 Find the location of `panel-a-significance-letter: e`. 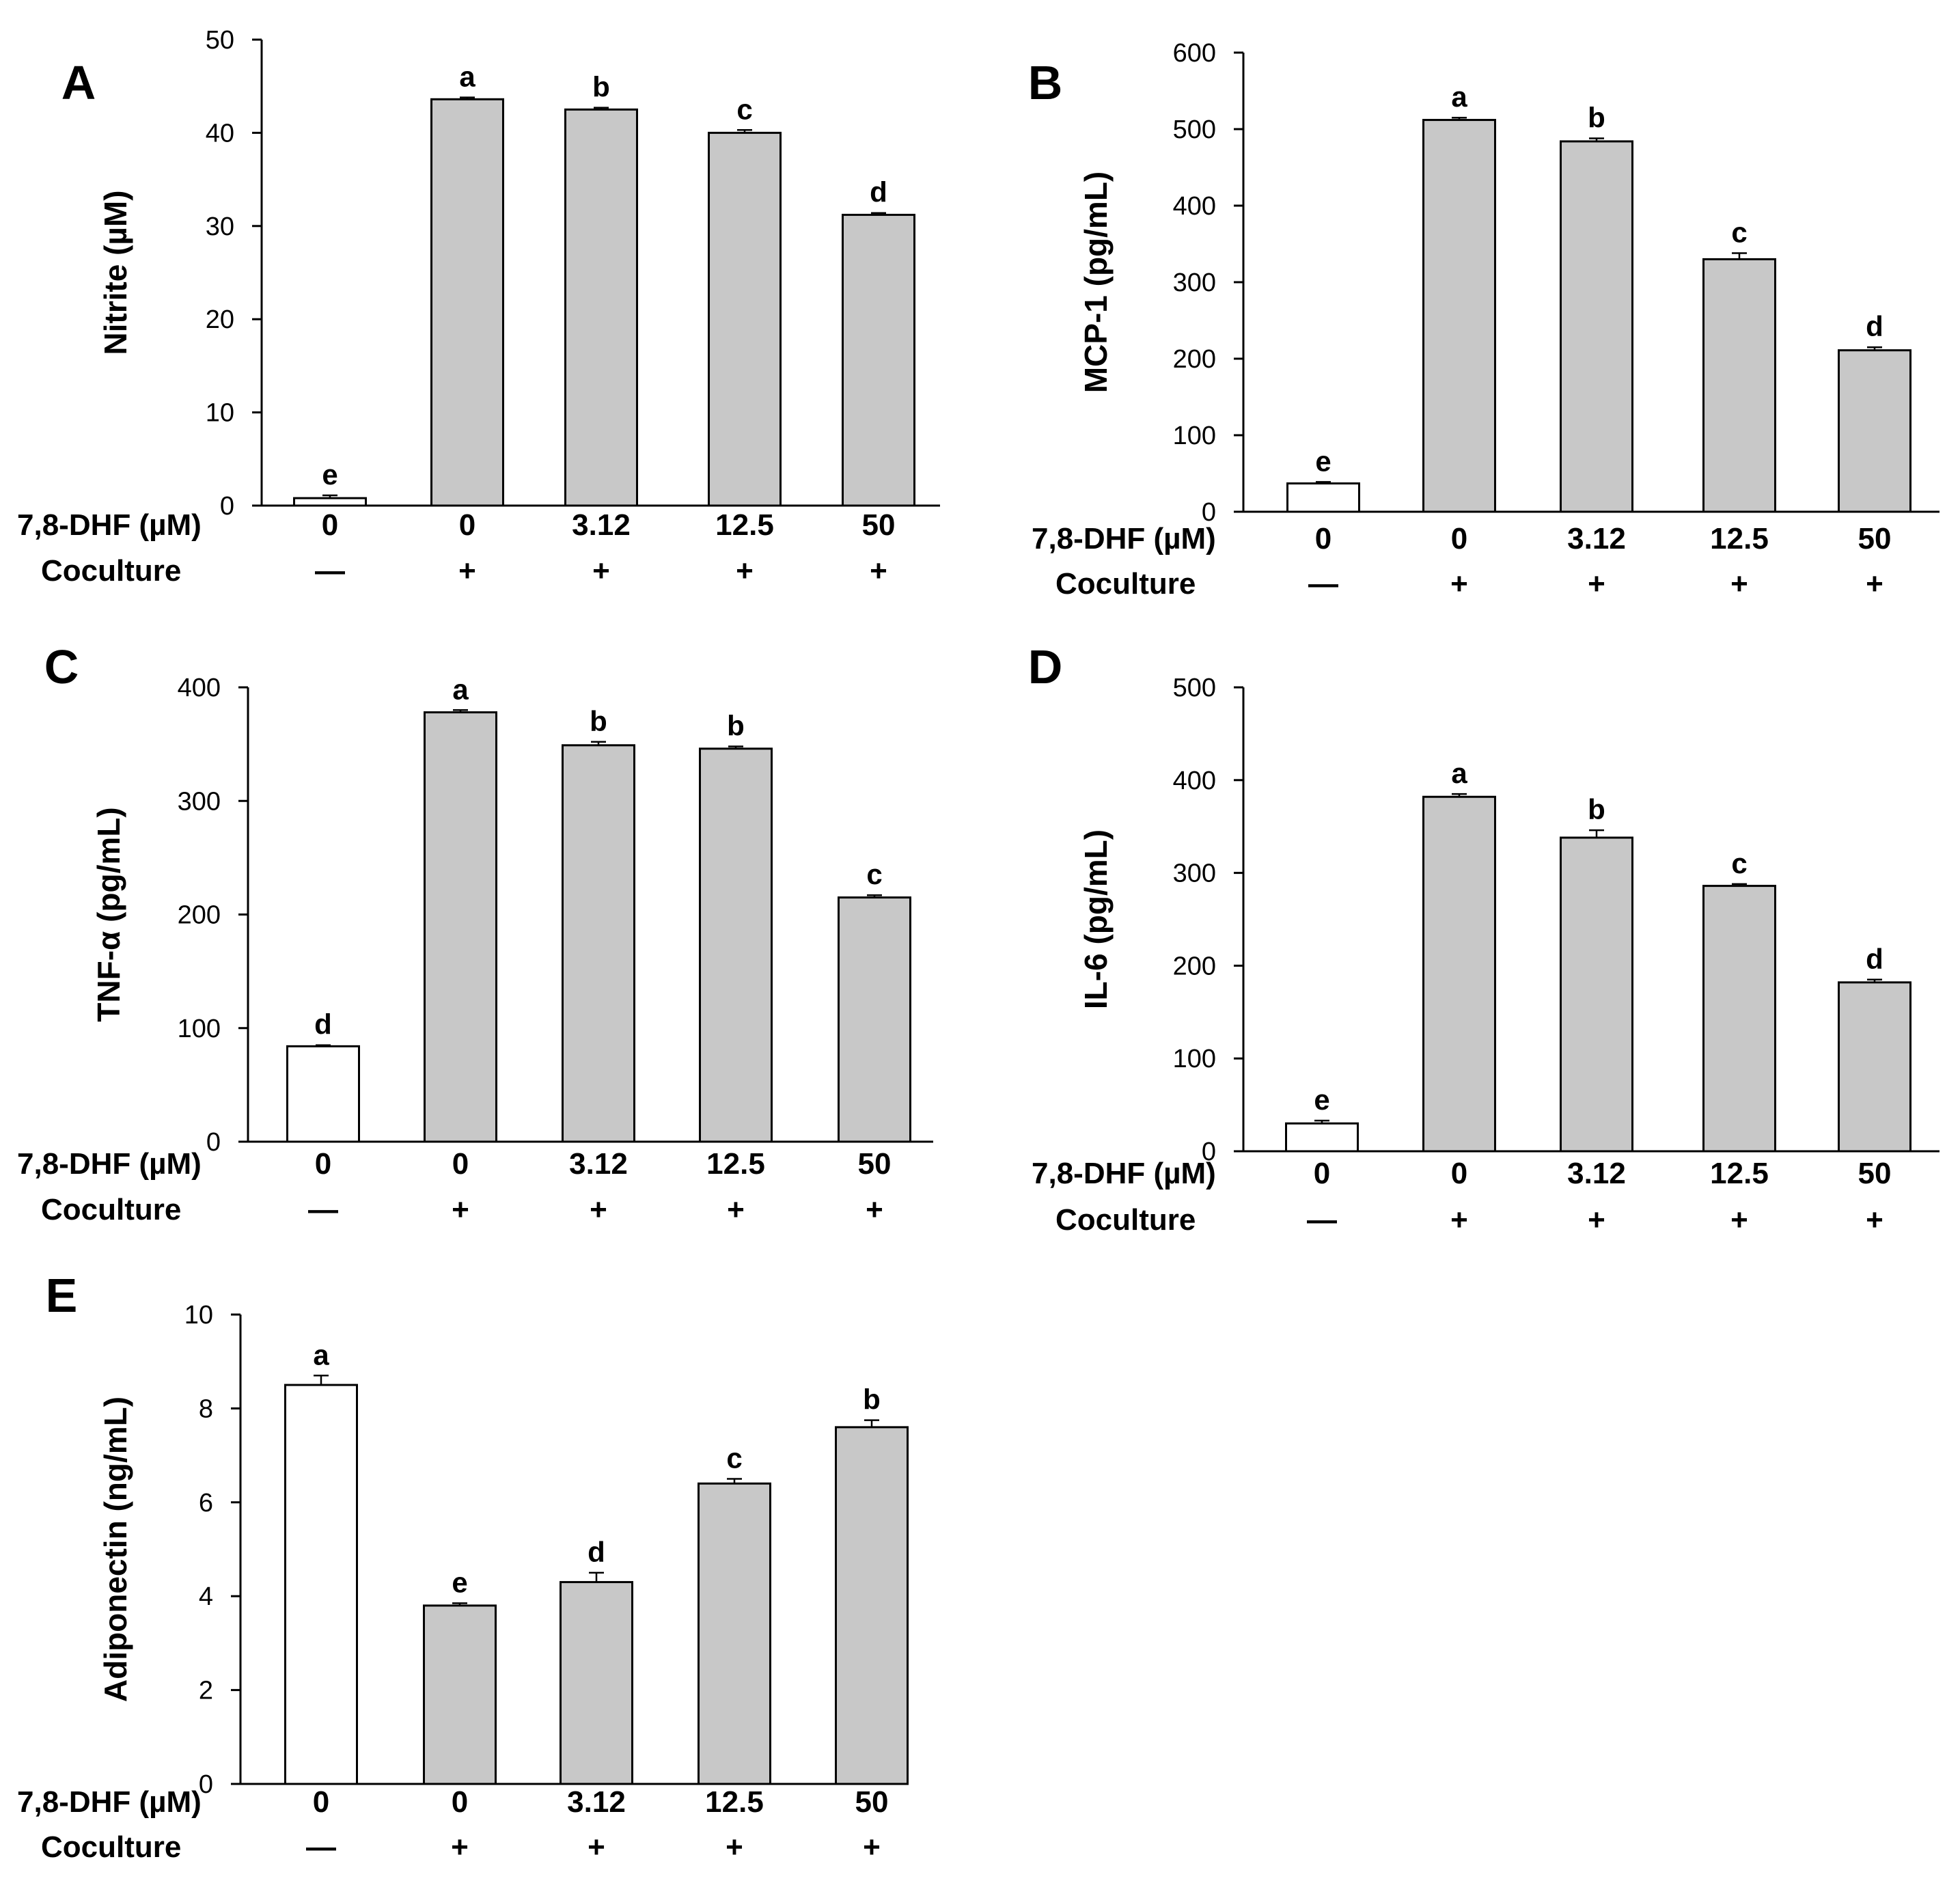

panel-a-significance-letter: e is located at coordinates (329, 474).